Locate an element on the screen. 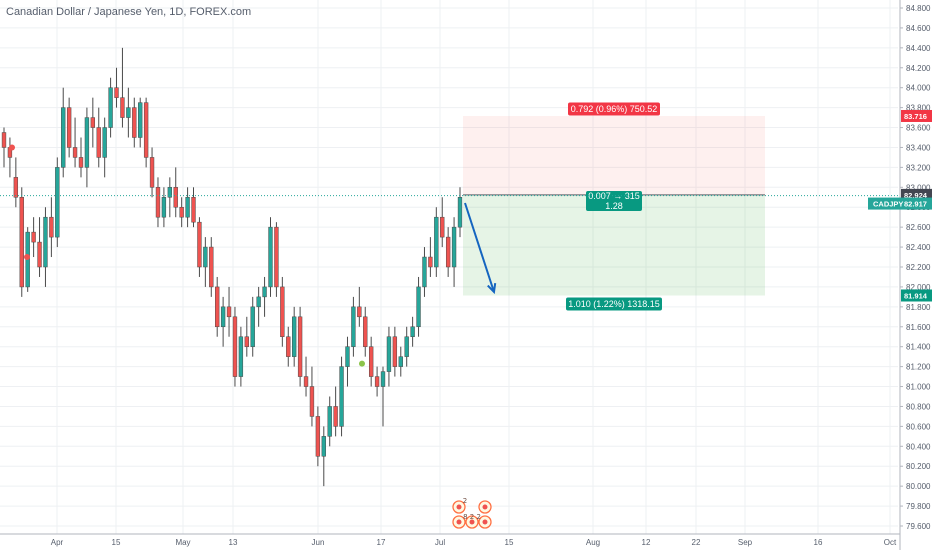  x-tick-label: 17 is located at coordinates (381, 542).